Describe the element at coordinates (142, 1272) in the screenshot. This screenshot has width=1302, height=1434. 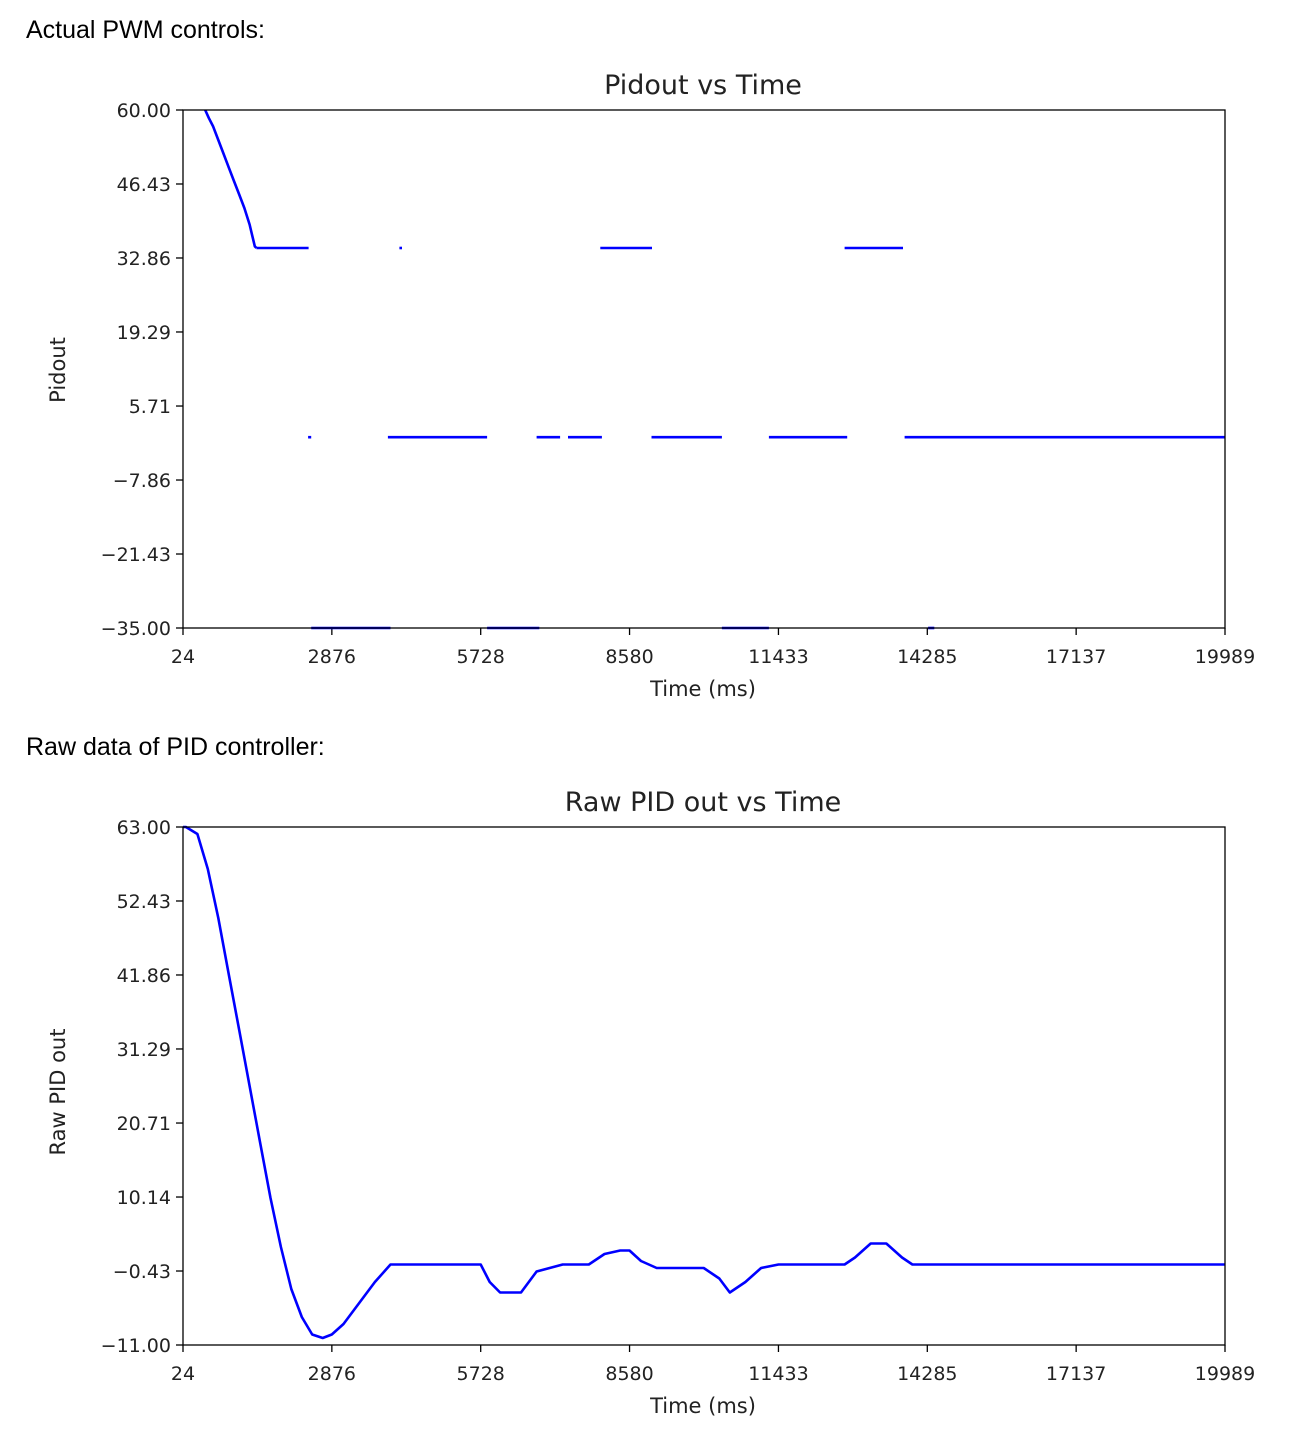
I see `chart-2-y-tick-label: −0.43` at that location.